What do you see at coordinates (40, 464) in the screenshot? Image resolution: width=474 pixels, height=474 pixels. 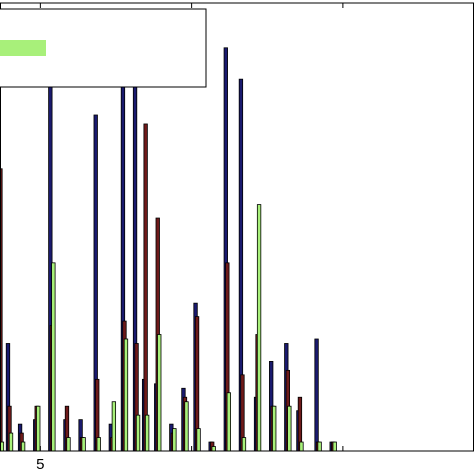 I see `x-tick-label-5: 5` at bounding box center [40, 464].